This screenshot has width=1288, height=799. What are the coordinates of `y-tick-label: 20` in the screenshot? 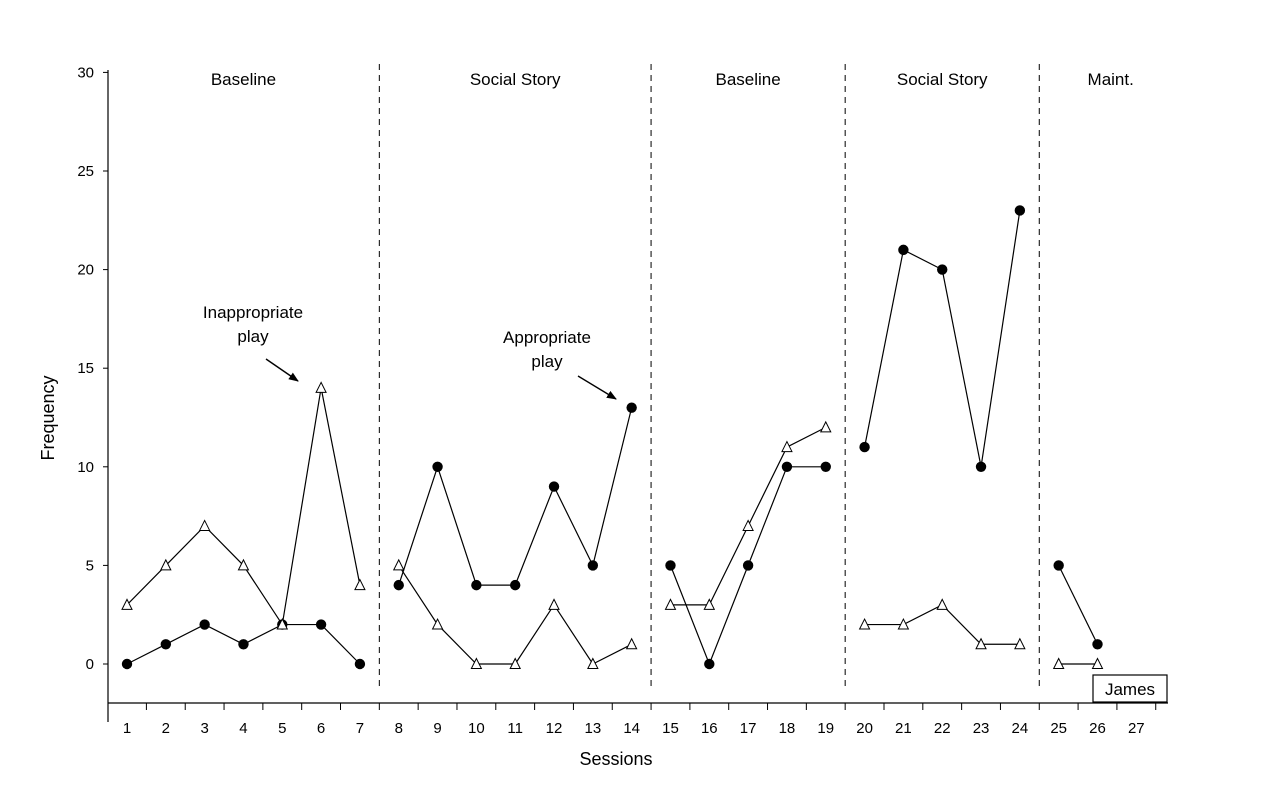 It's located at (85, 270).